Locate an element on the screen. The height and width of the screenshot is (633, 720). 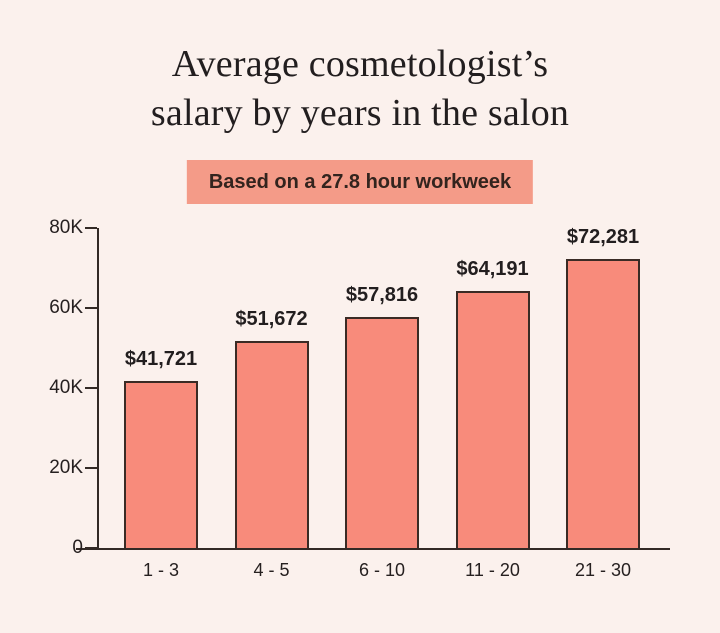
bar-value-label: $57,816 is located at coordinates (382, 294).